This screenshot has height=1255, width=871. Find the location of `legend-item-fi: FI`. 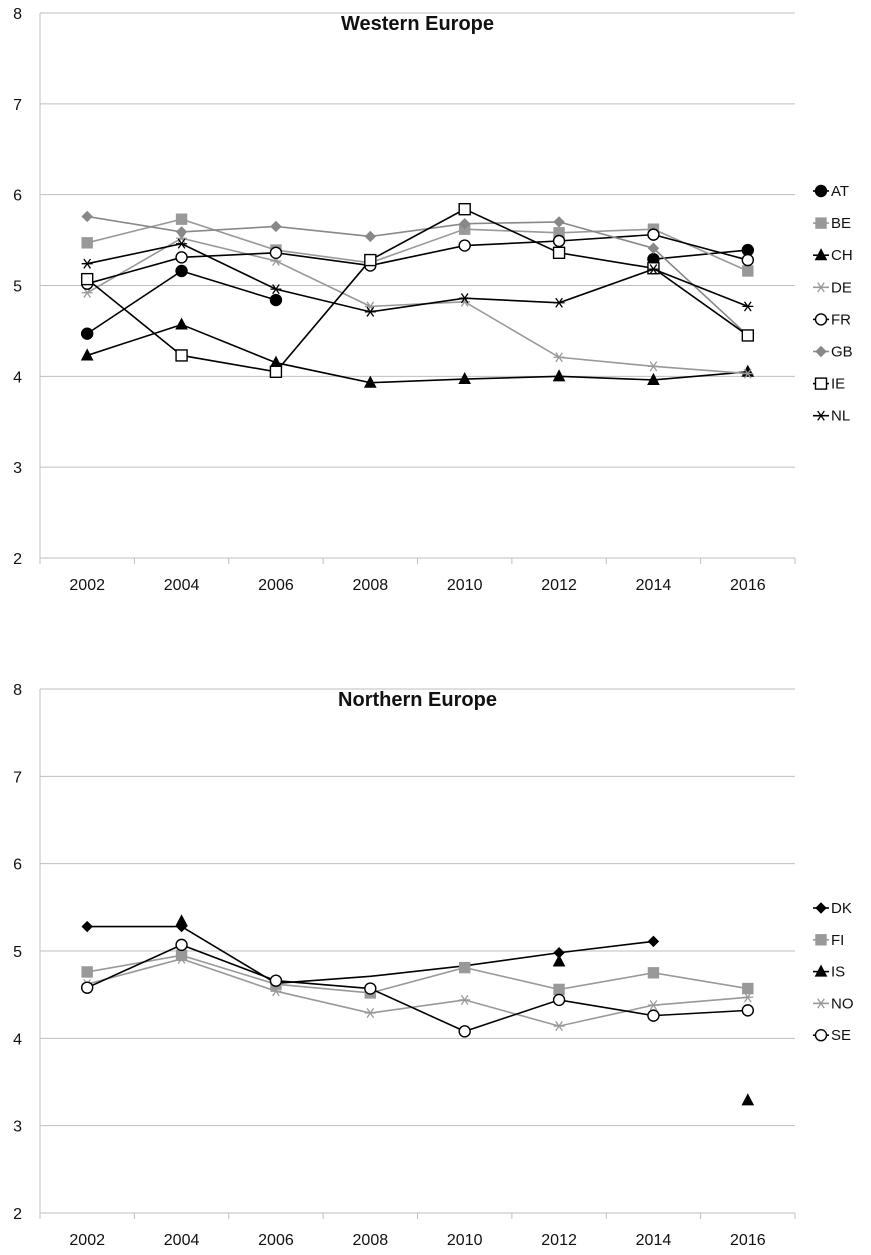

legend-item-fi: FI is located at coordinates (828, 940).